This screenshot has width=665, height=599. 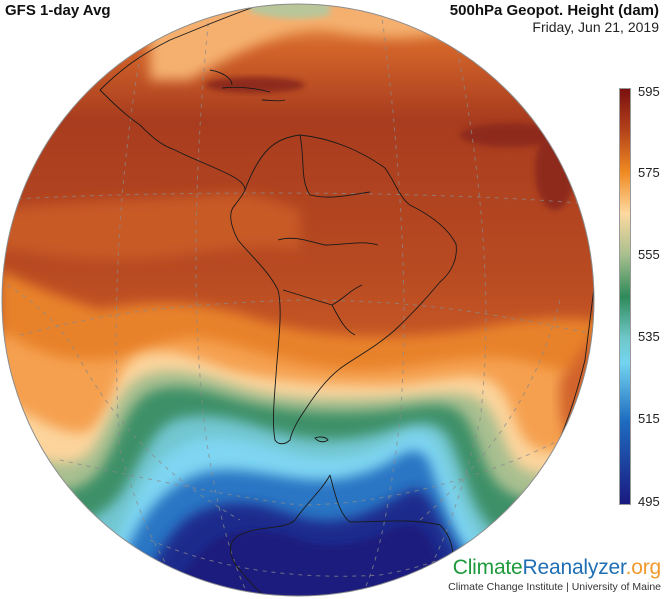 What do you see at coordinates (554, 10) in the screenshot?
I see `variable-label: 500hPa Geopot. Height (dam)` at bounding box center [554, 10].